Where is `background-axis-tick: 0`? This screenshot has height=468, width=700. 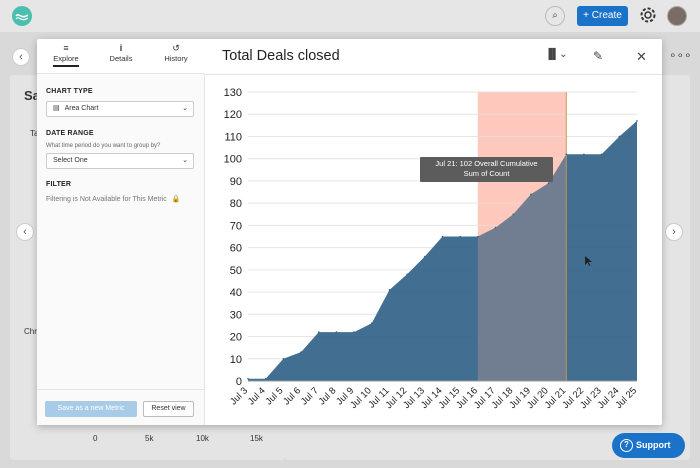
background-axis-tick: 0 is located at coordinates (95, 438).